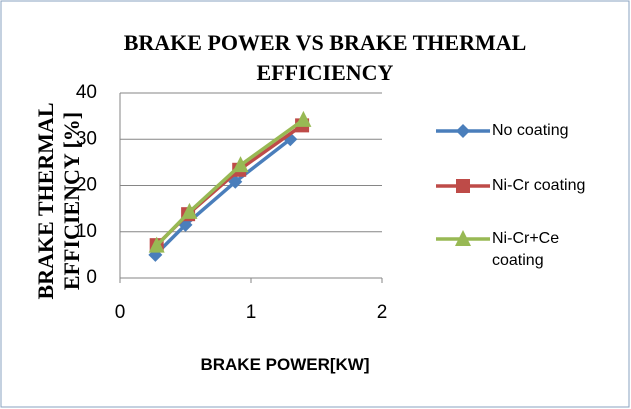 This screenshot has height=409, width=631. I want to click on y-tick-label: 30, so click(86, 138).